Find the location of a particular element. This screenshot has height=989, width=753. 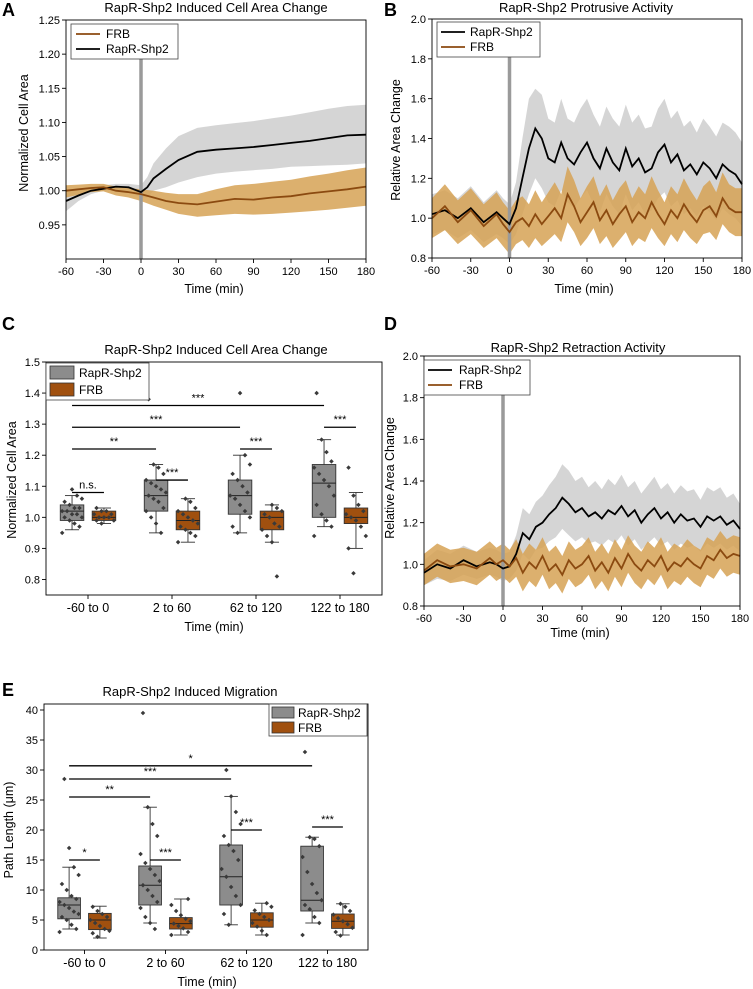

panel-B-xtick-label: 120 is located at coordinates (664, 271).